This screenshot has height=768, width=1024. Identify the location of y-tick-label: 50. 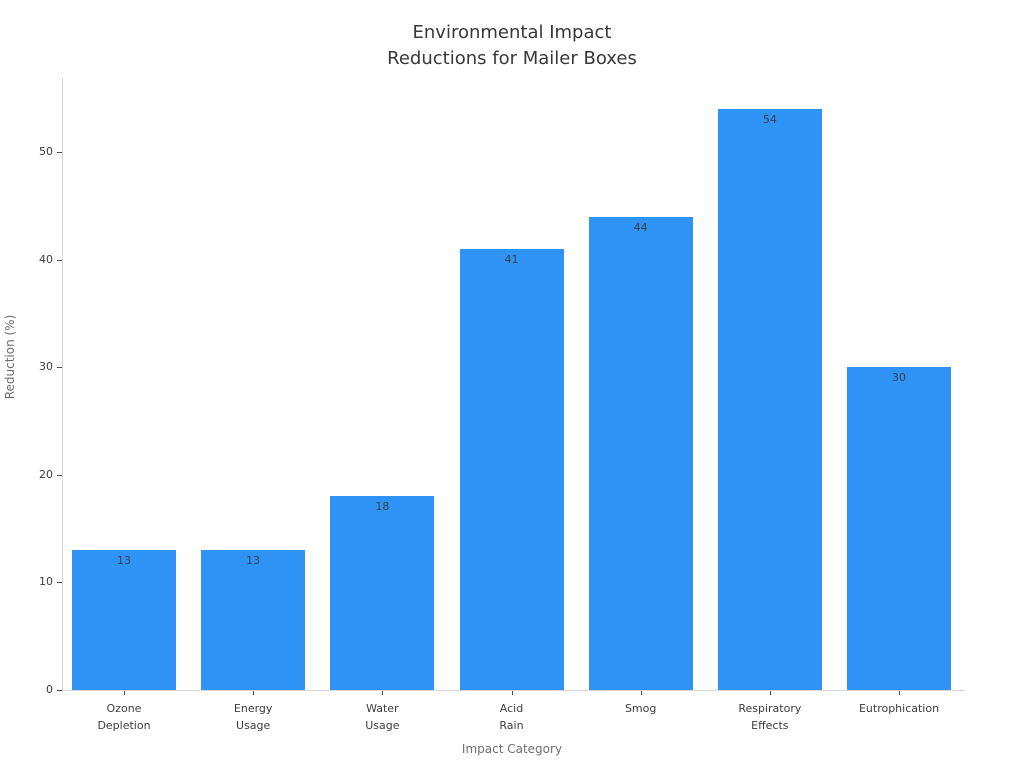
(46, 151).